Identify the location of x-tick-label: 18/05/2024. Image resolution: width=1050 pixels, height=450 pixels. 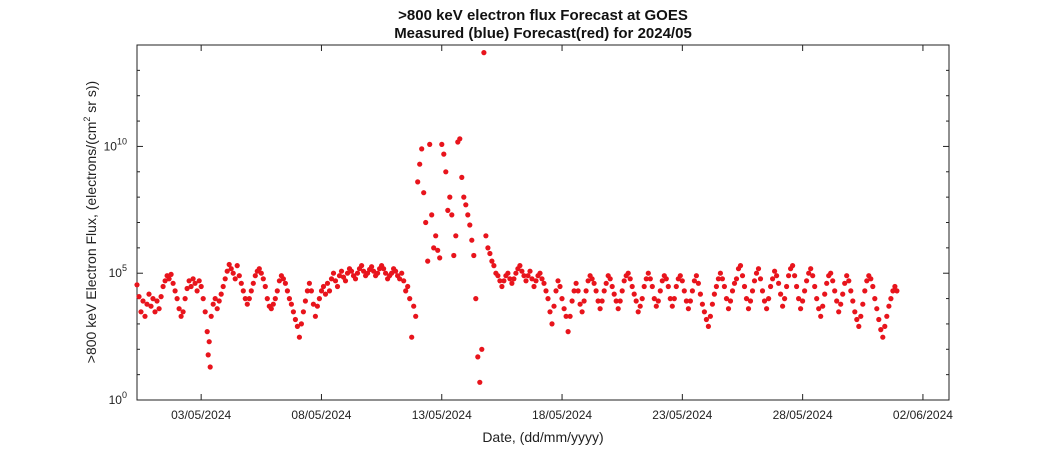
(562, 415).